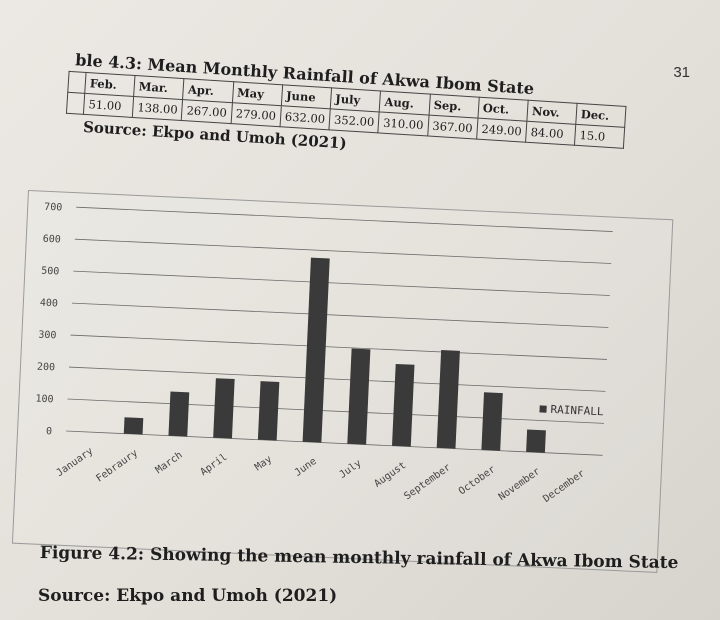 This screenshot has height=620, width=720. I want to click on table-cell: 279.00, so click(256, 114).